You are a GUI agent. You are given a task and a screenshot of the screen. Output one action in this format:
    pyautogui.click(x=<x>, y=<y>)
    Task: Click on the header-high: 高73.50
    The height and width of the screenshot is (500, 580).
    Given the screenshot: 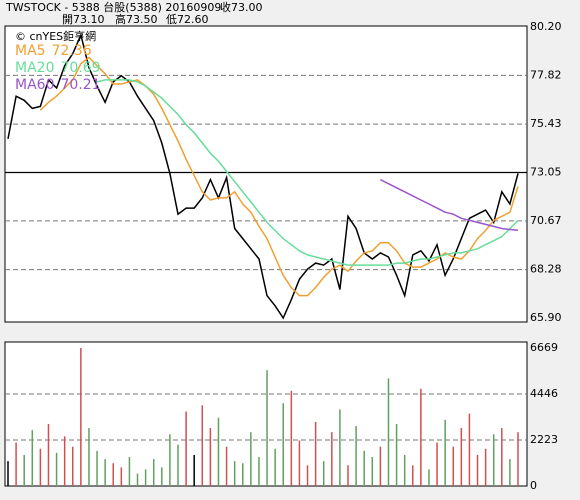 What is the action you would take?
    pyautogui.click(x=136, y=19)
    